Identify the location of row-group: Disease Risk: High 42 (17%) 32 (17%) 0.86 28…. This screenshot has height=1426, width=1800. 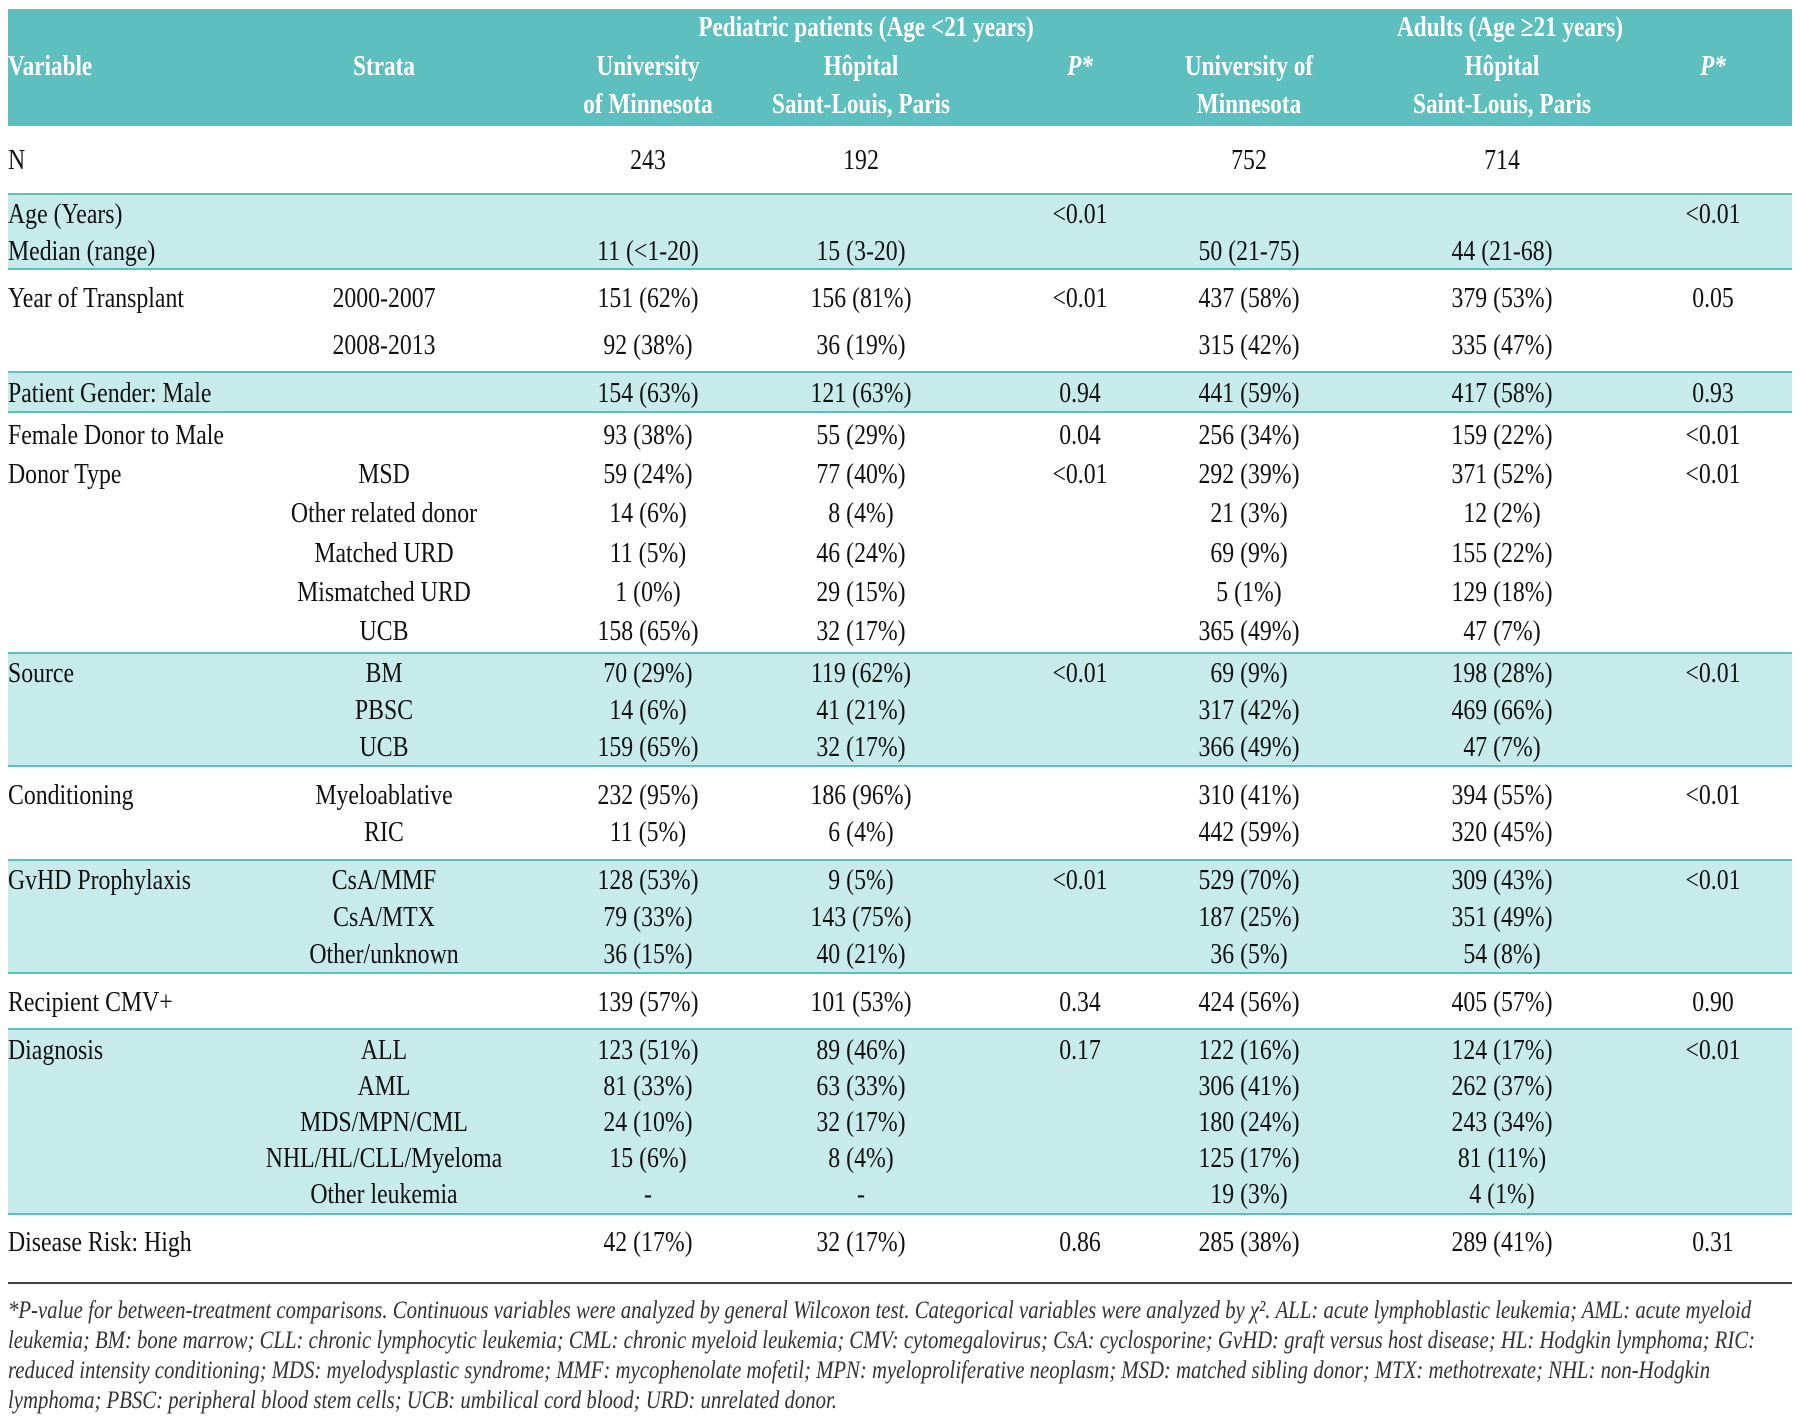
(900, 1242).